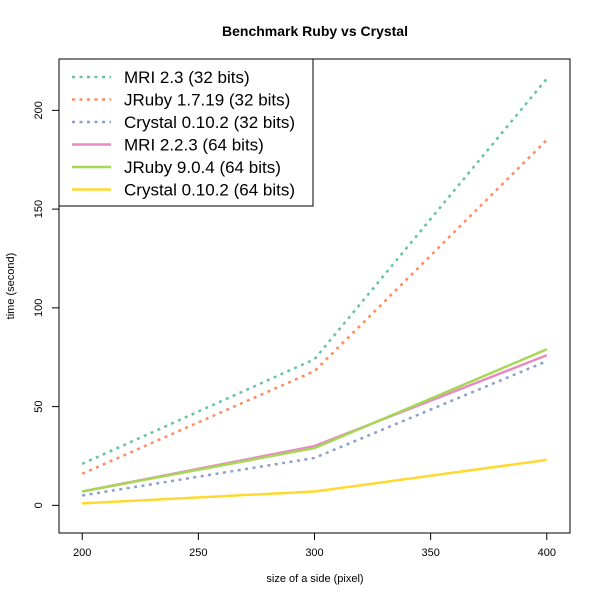 Image resolution: width=600 pixels, height=600 pixels. What do you see at coordinates (314, 579) in the screenshot?
I see `x-axis-label: size of a side (pixel)` at bounding box center [314, 579].